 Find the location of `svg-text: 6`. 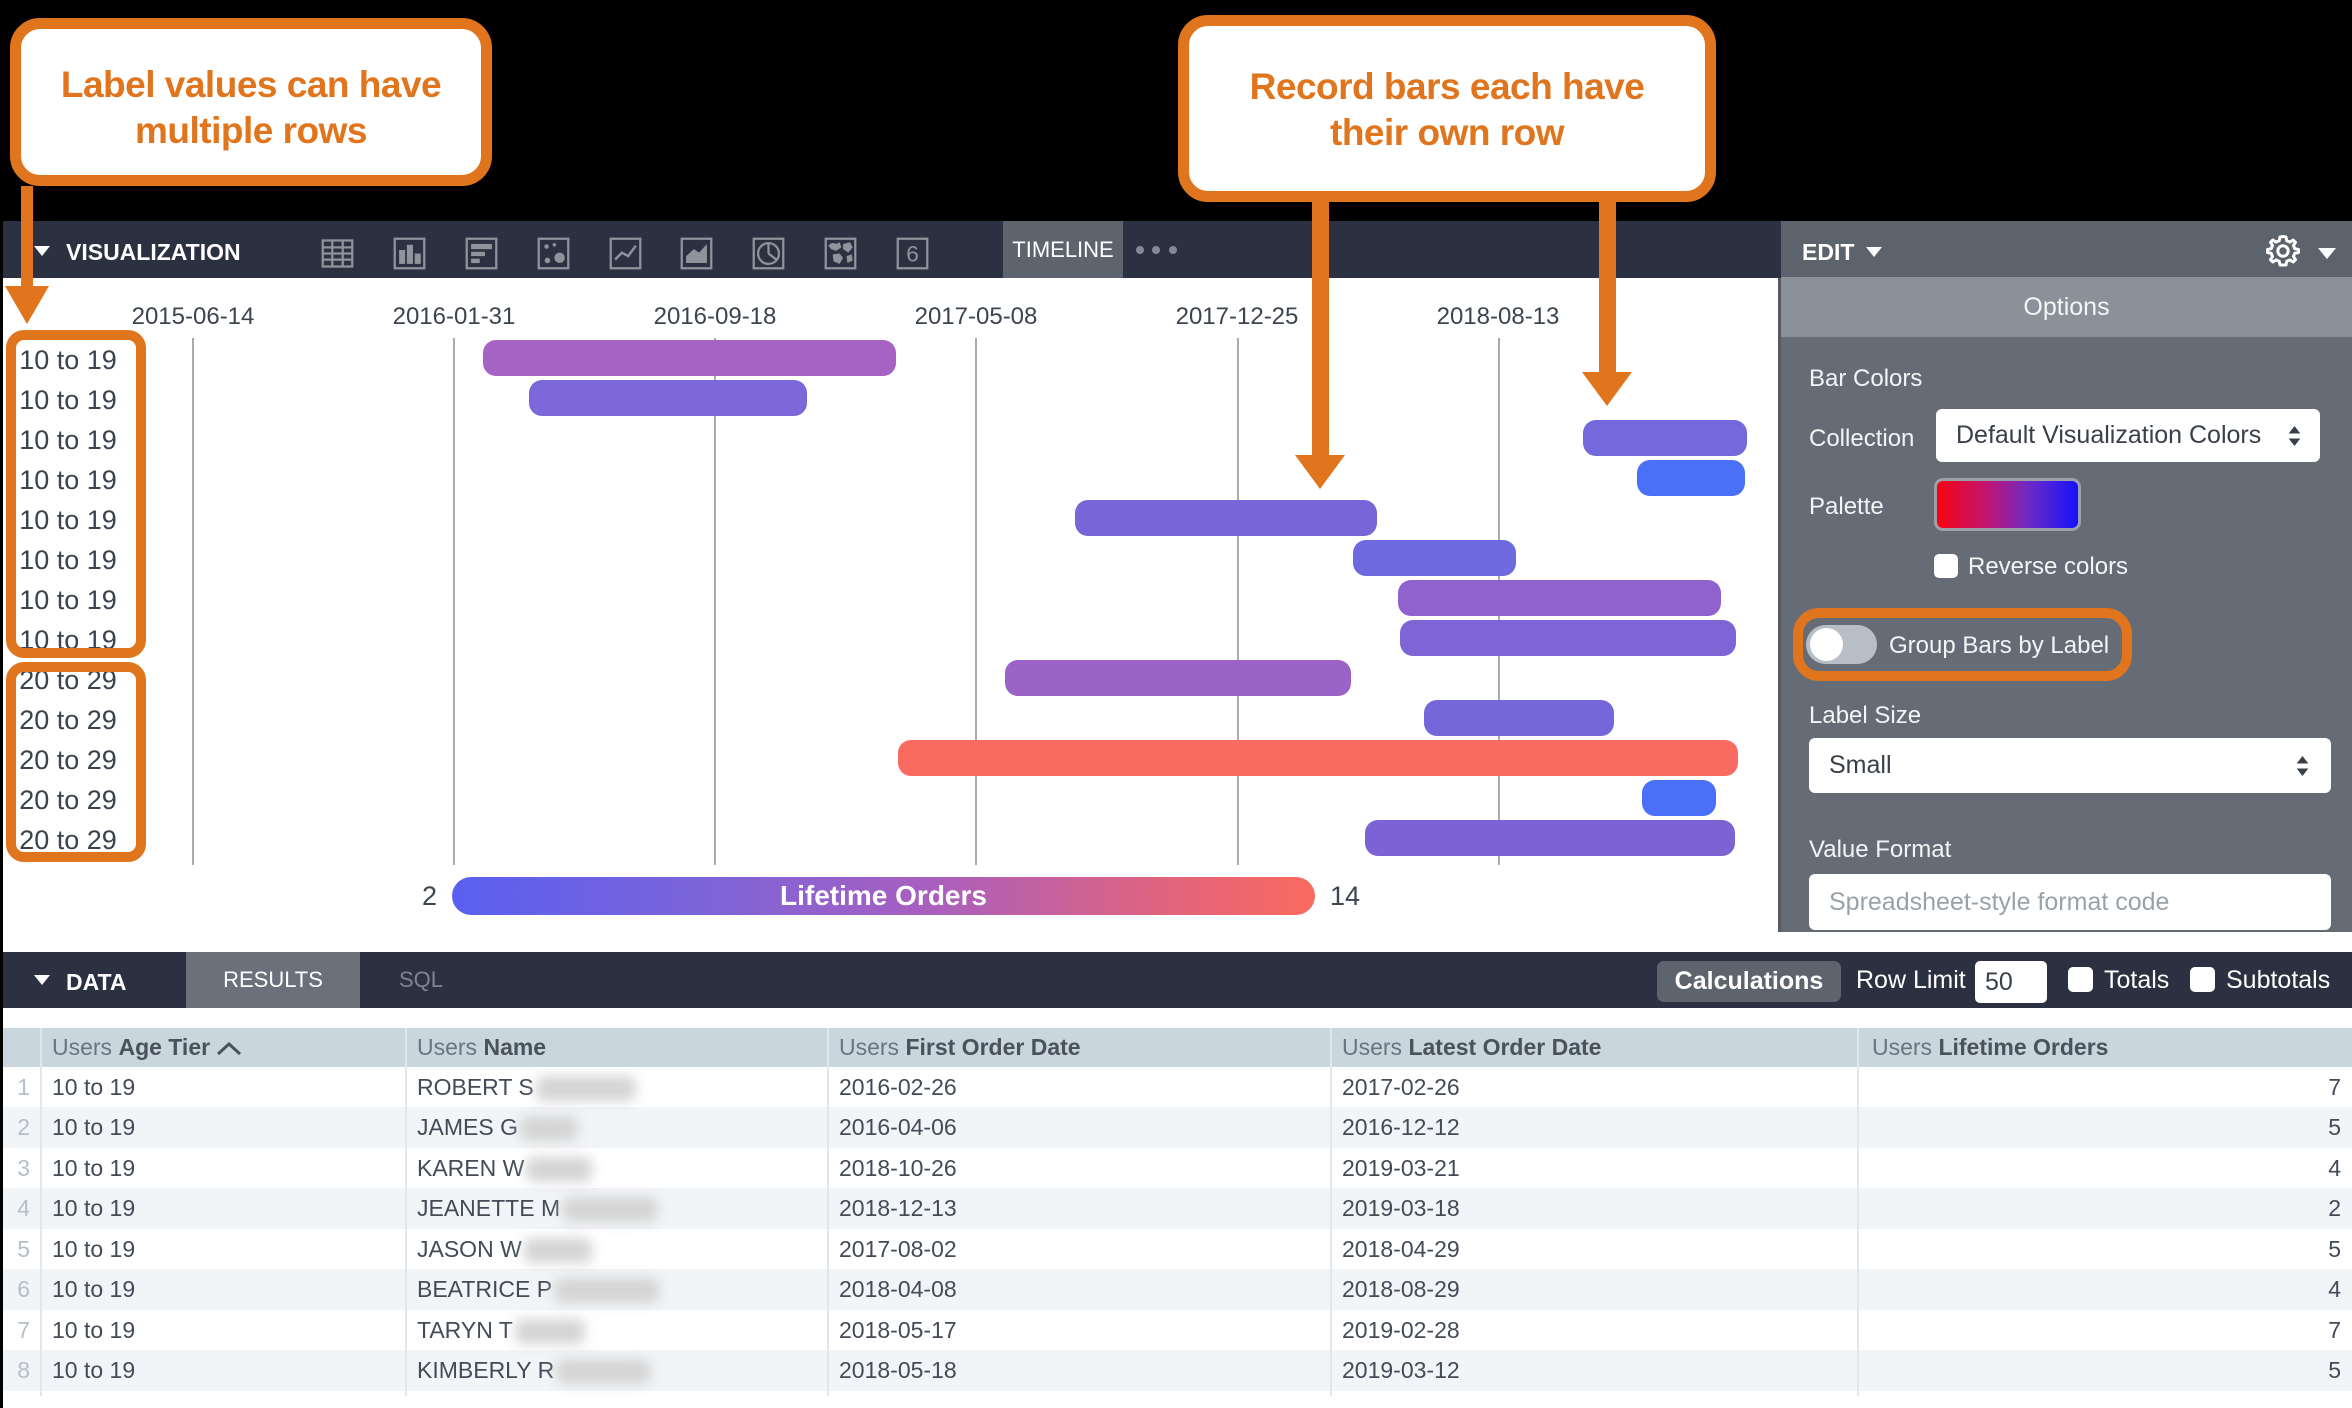

svg-text: 6 is located at coordinates (912, 253).